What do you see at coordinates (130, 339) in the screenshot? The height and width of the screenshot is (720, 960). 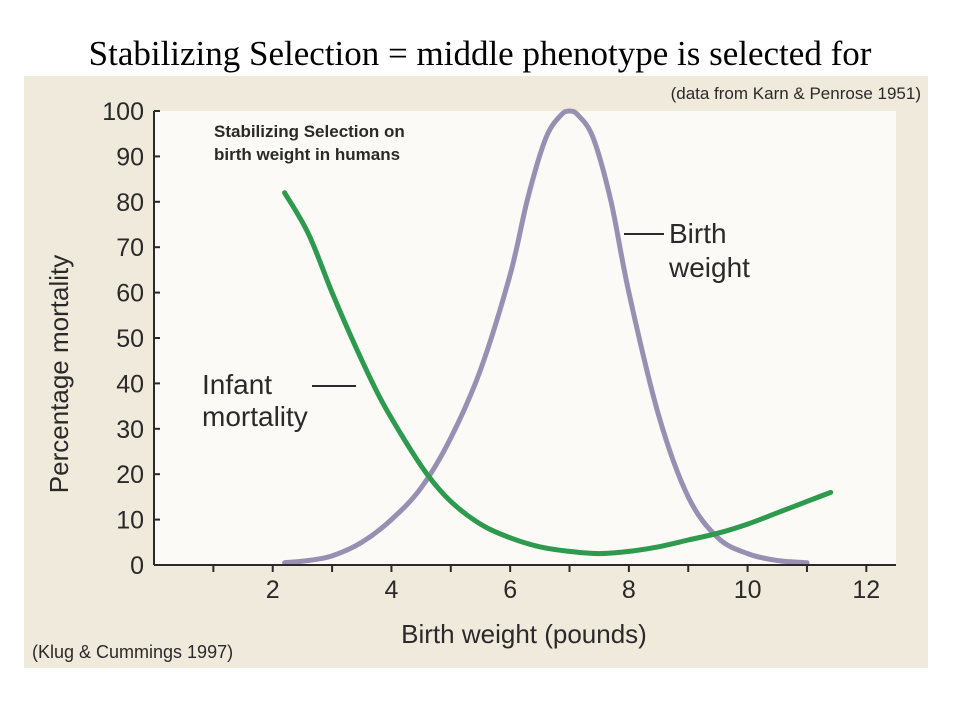 I see `y-tick-label: 50` at bounding box center [130, 339].